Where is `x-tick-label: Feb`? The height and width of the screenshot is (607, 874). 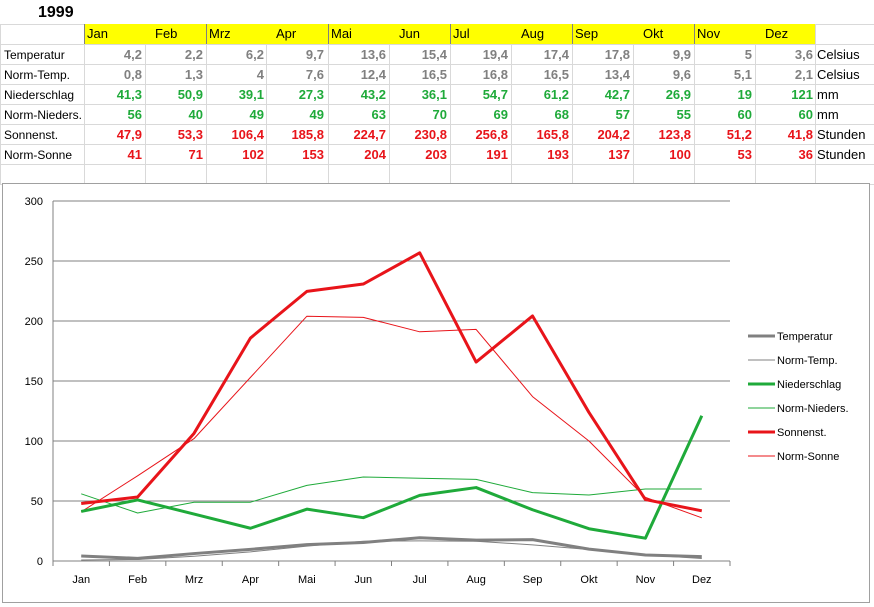 x-tick-label: Feb is located at coordinates (137, 580).